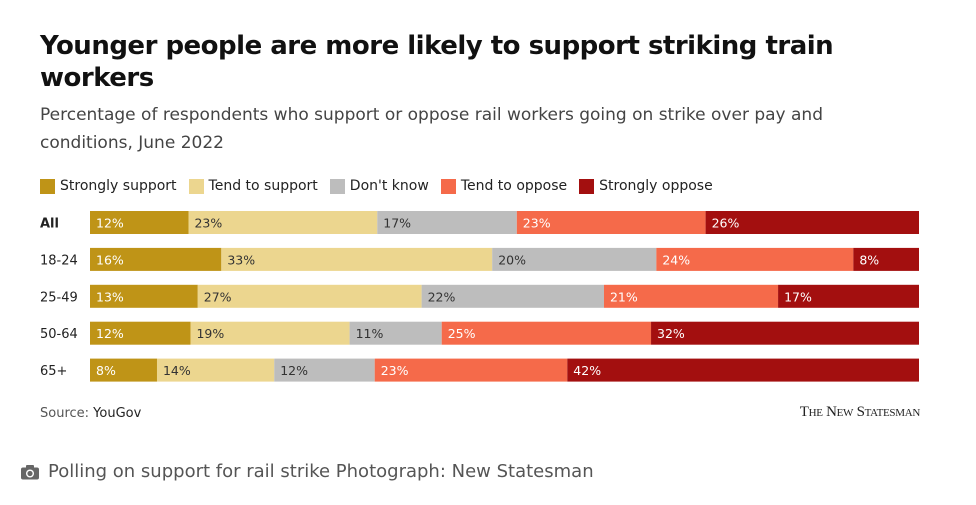  Describe the element at coordinates (210, 333) in the screenshot. I see `data-label: 19%` at that location.